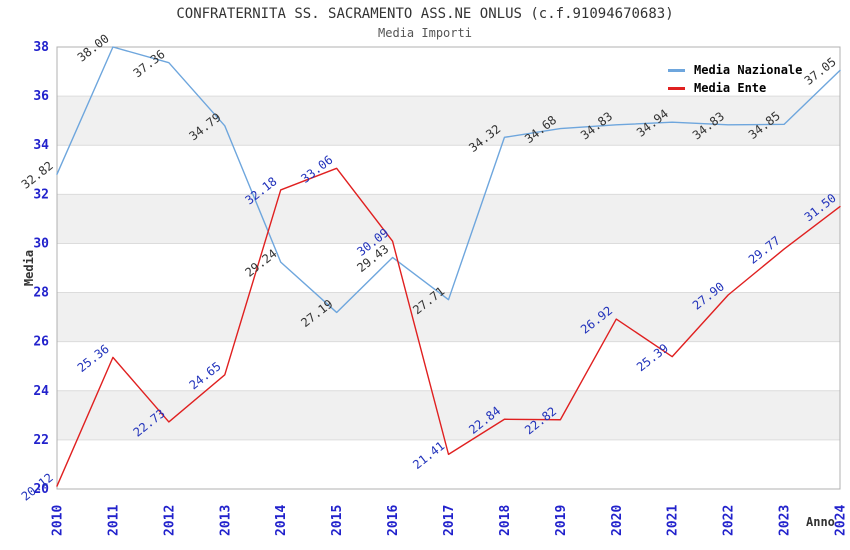  Describe the element at coordinates (41, 145) in the screenshot. I see `y-tick-label: 34` at that location.